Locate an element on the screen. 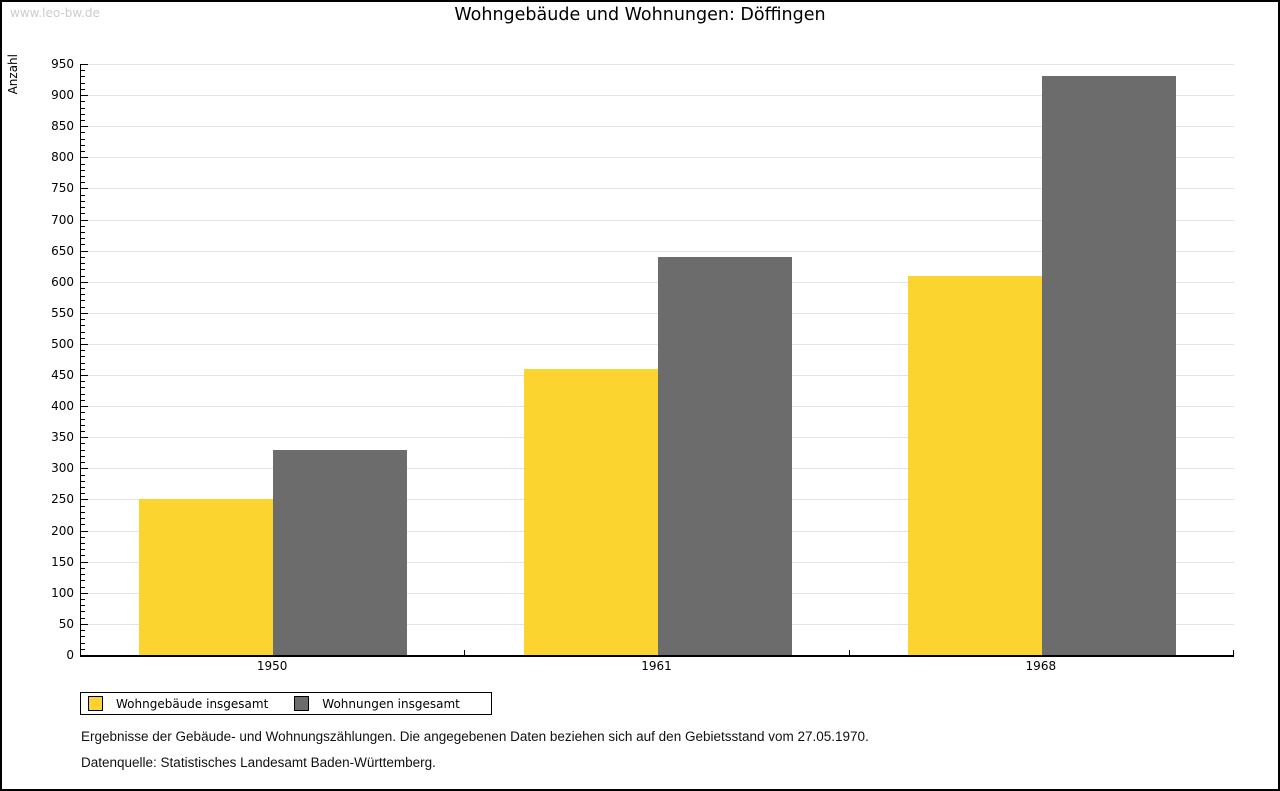  y-tick-label: 950 is located at coordinates (62, 64).